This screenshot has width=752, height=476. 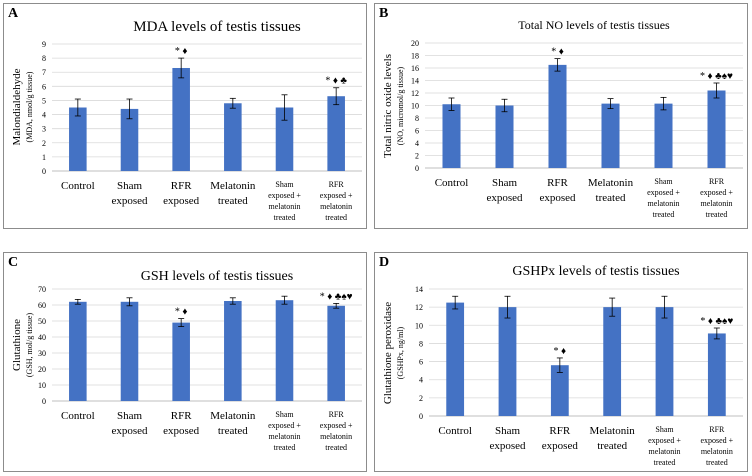 I want to click on y-axis-label: Malondialdehyde, so click(x=17, y=106).